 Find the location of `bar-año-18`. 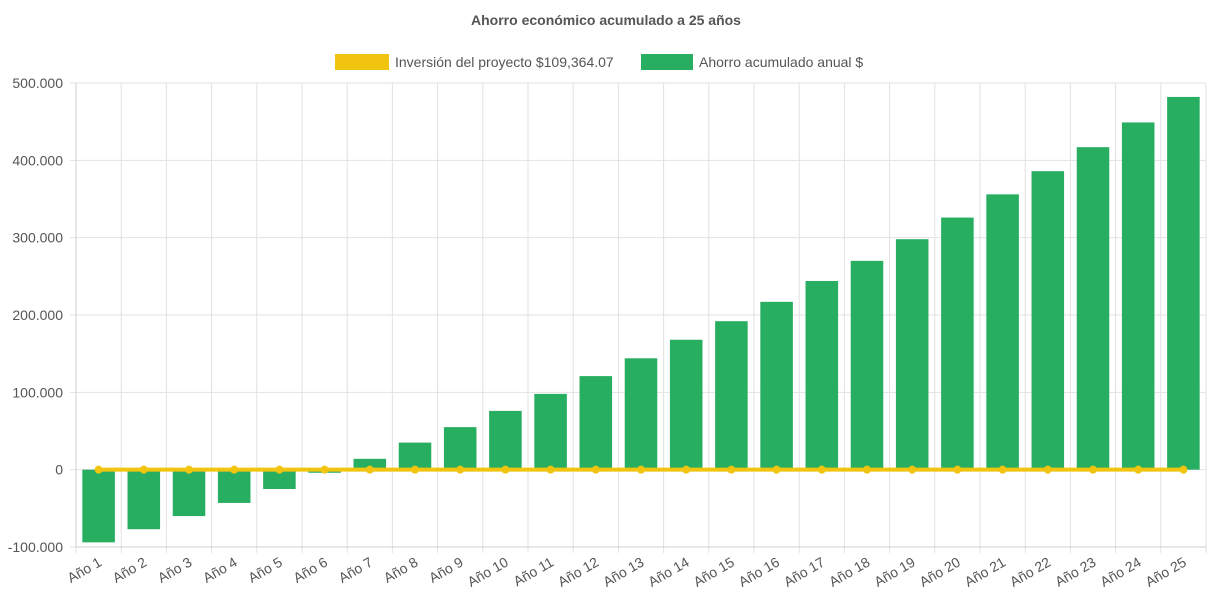

bar-año-18 is located at coordinates (867, 365).